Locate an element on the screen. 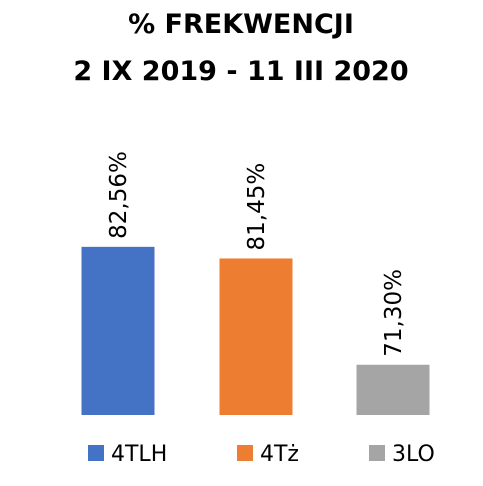 This screenshot has height=486, width=483. legend-label-4TLH: 4TLH is located at coordinates (139, 454).